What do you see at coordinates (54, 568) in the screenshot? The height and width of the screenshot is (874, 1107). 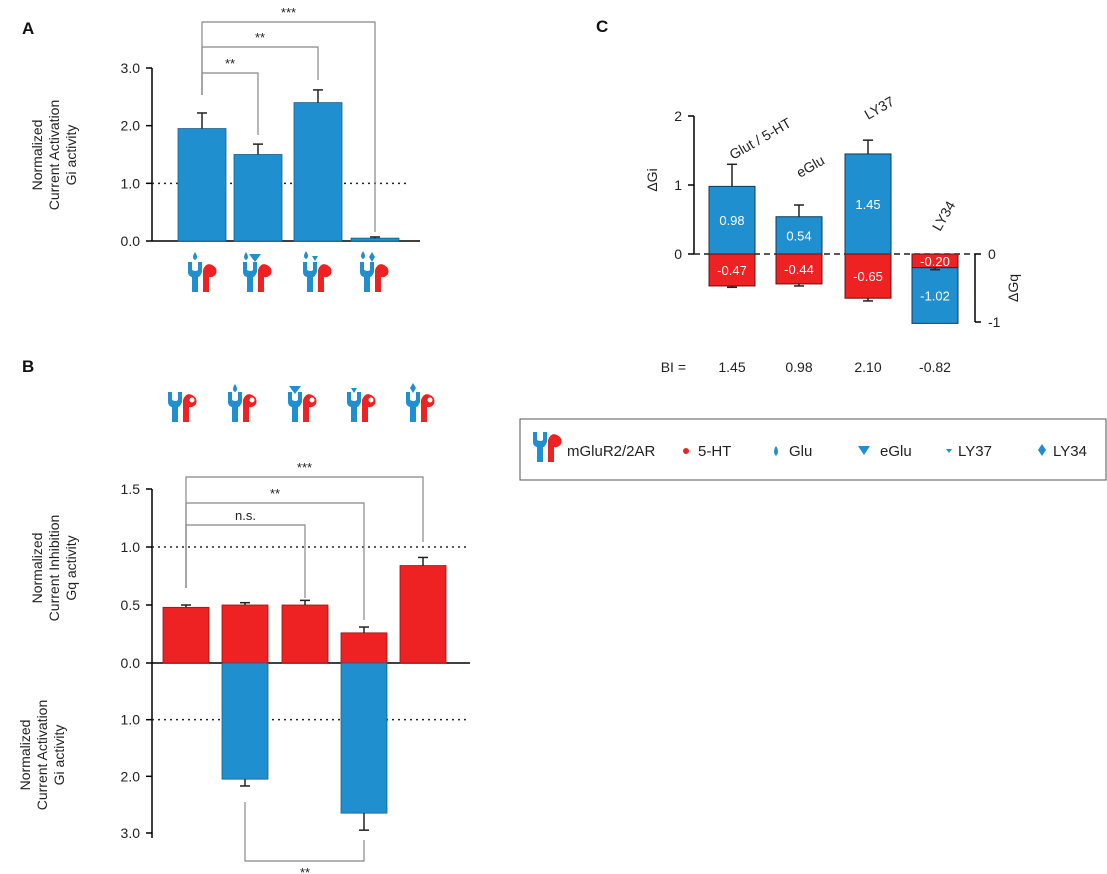 I see `panel-b-ylabel-top-line: Current Inhibition` at bounding box center [54, 568].